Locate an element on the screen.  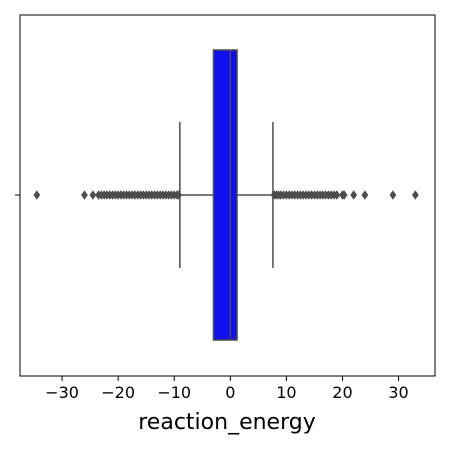
x-tick-label: 30 is located at coordinates (398, 392).